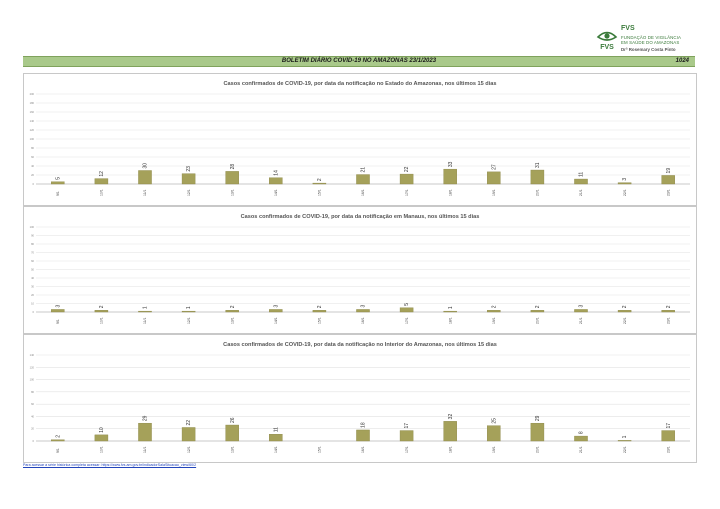  What do you see at coordinates (32, 295) in the screenshot?
I see `y-tick-label: 20` at bounding box center [32, 295].